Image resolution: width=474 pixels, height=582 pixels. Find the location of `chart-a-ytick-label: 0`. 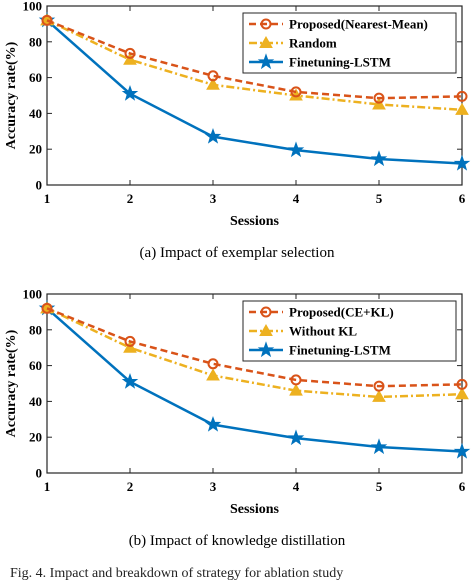

chart-a-ytick-label: 0 is located at coordinates (39, 185).